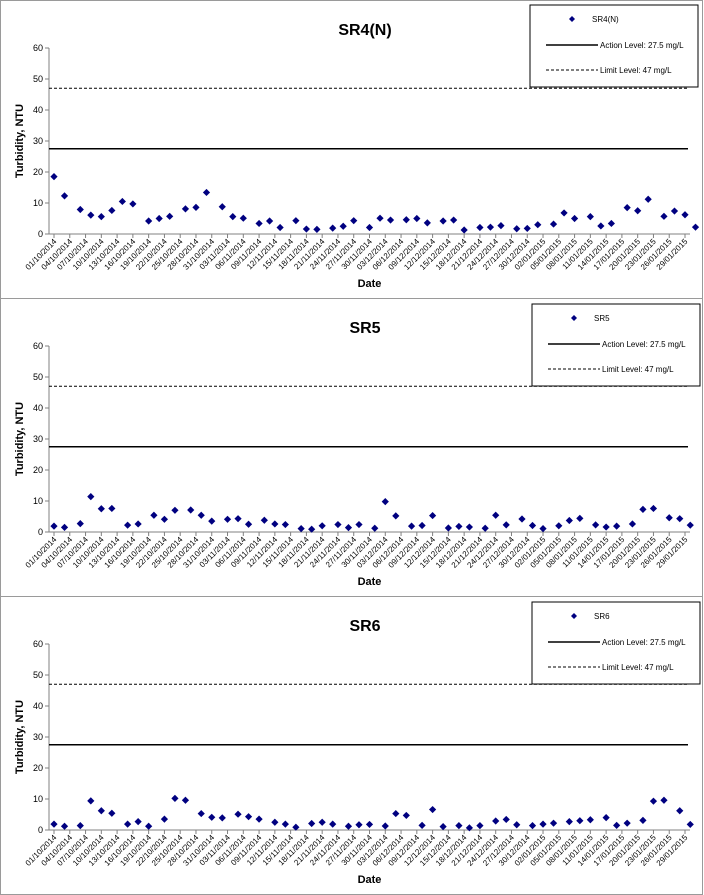  Describe the element at coordinates (574, 616) in the screenshot. I see `legend-marker` at that location.